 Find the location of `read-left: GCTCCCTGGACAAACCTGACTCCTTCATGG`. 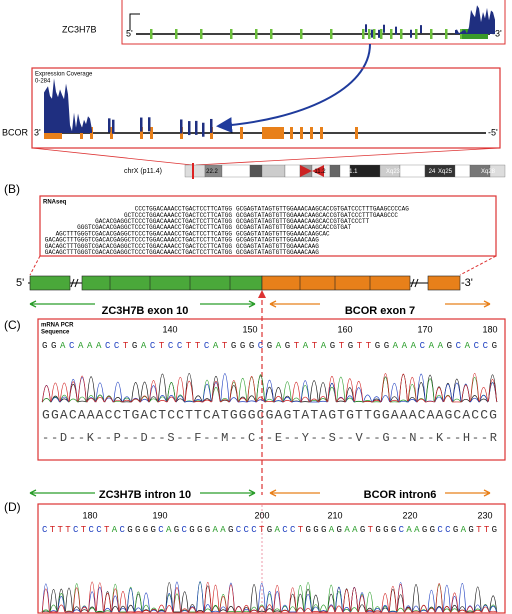

read-left: GCTCCCTGGACAAACCTGACTCCTTCATGG is located at coordinates (178, 215).